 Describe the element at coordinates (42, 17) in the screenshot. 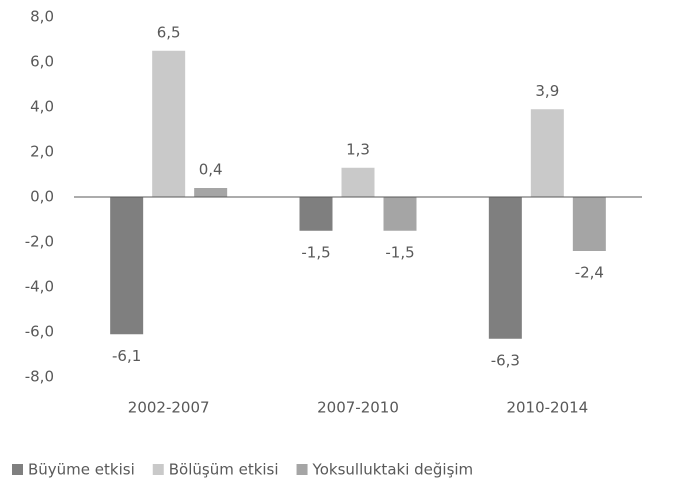

I see `y-tick-label: 8,0` at that location.